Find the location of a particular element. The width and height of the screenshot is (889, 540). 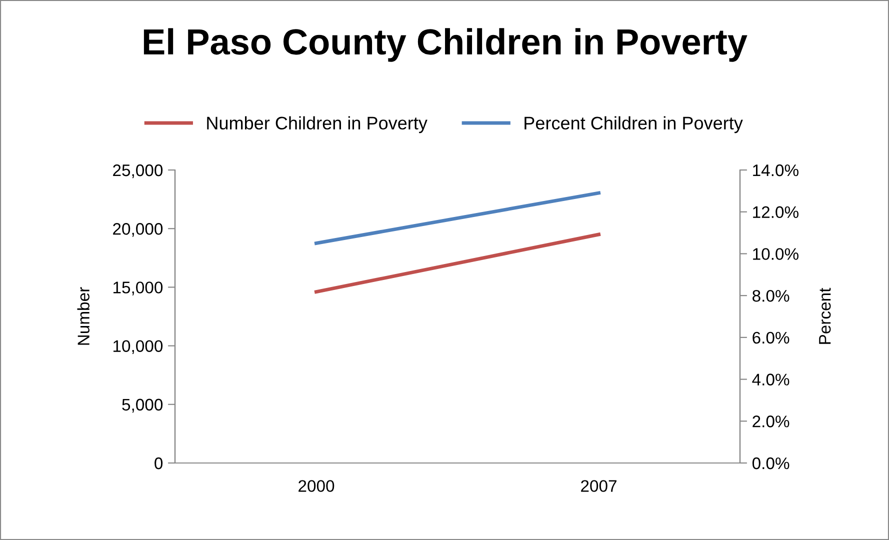

x-tick-label: 2007 is located at coordinates (598, 486).